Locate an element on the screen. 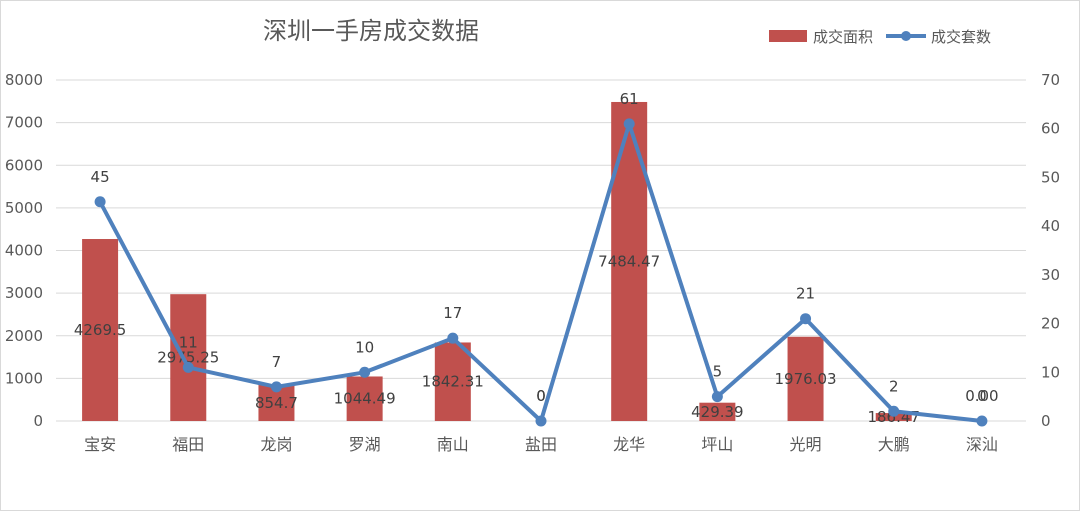 Image resolution: width=1080 pixels, height=511 pixels. right-tick-label: 70 is located at coordinates (1050, 80).